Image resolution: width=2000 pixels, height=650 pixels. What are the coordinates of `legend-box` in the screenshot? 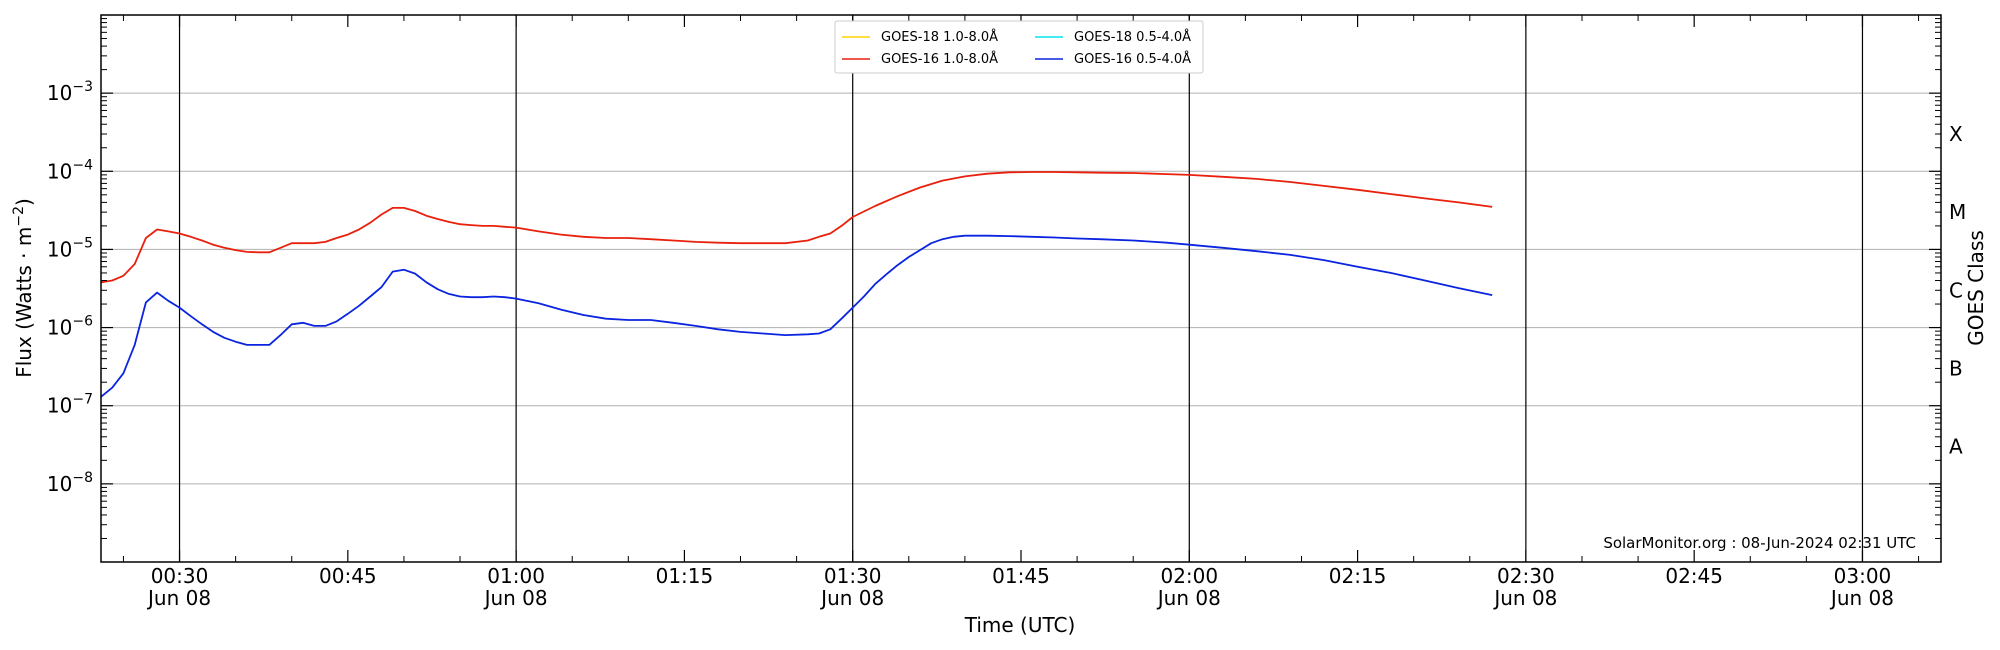 It's located at (1019, 47).